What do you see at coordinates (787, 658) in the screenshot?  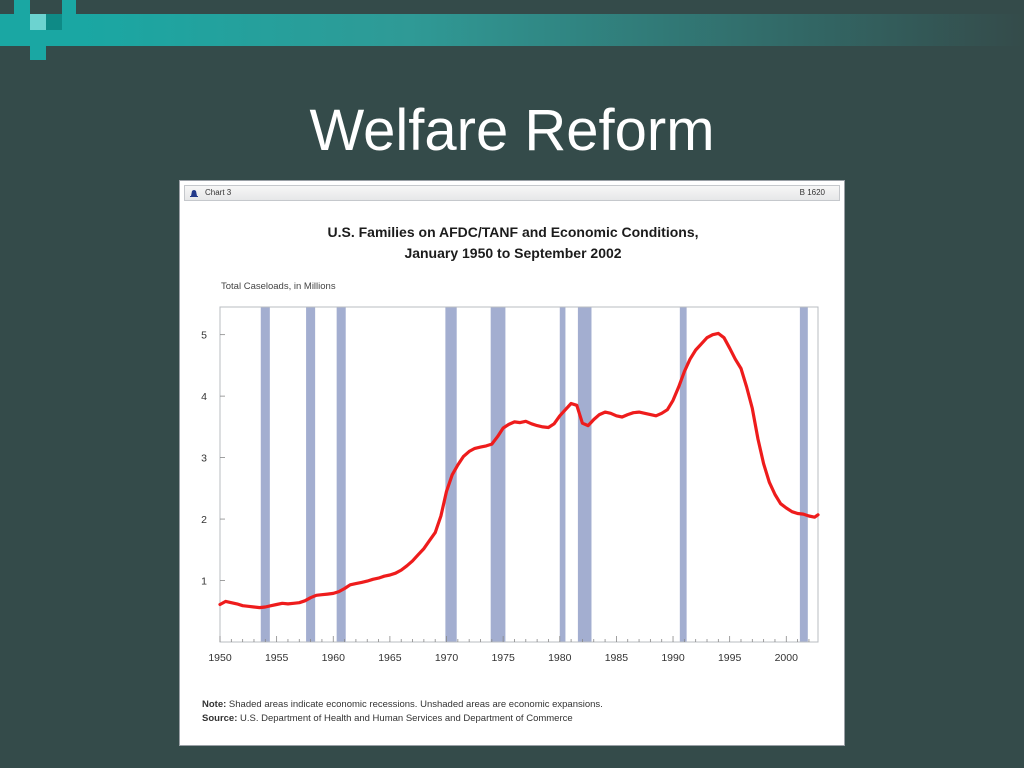 I see `x-tick-label: 2000` at bounding box center [787, 658].